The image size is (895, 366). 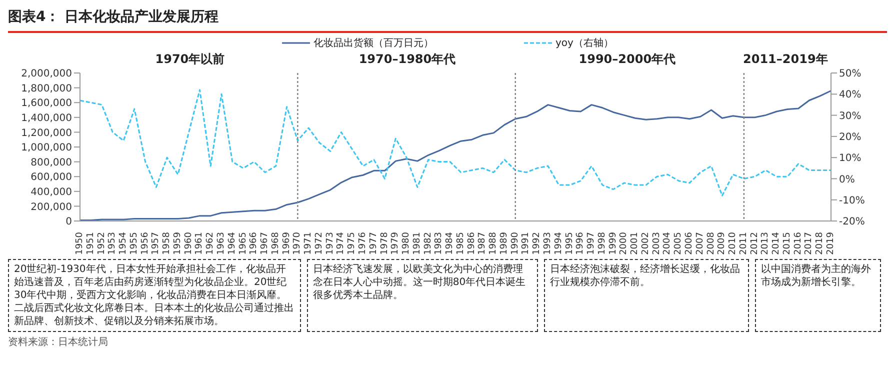 I want to click on x-tick-label: 1991, so click(x=526, y=243).